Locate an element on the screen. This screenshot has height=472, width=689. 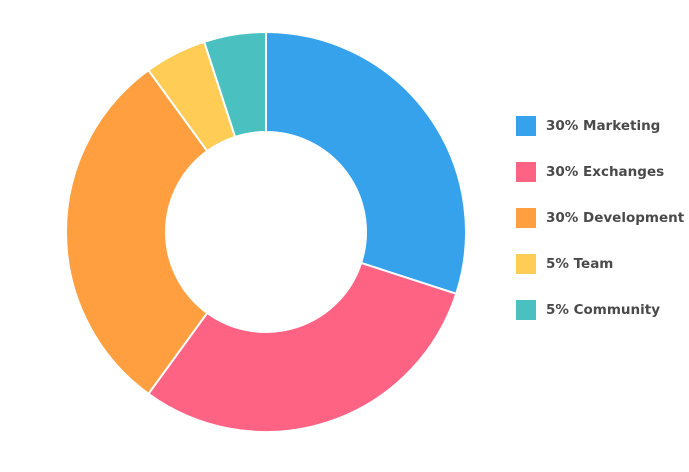
legend-label: 5% Team is located at coordinates (579, 264).